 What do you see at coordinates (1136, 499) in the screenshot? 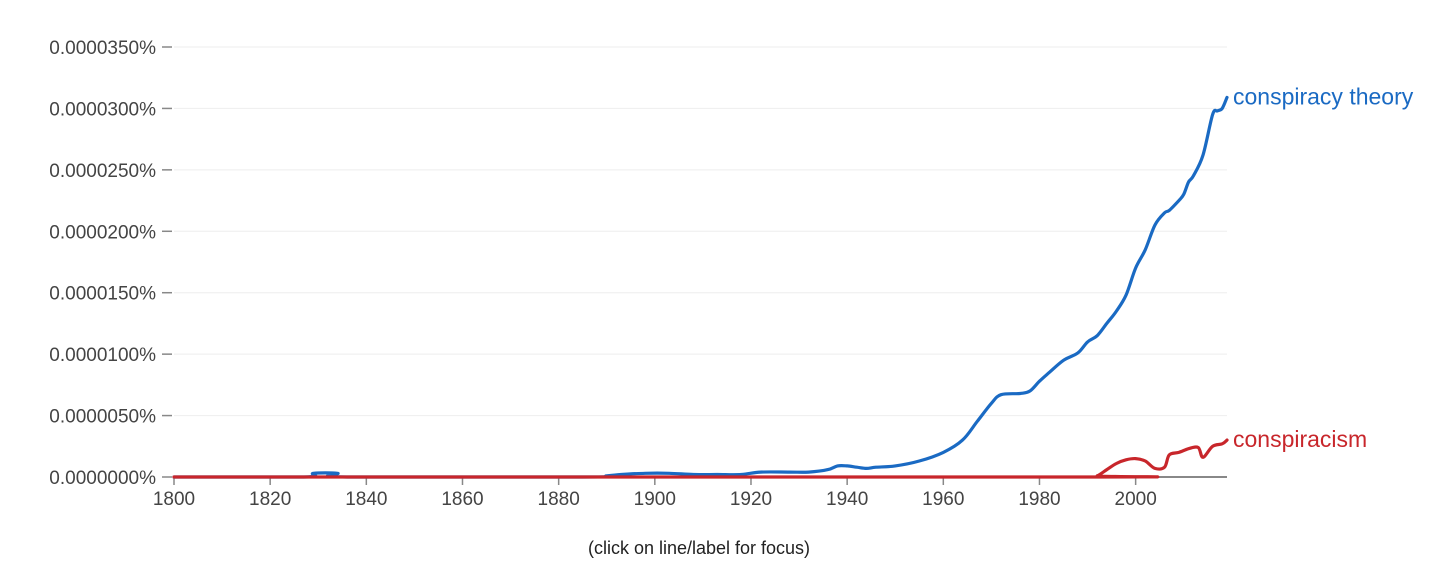
I see `x-tick-label: 2000` at bounding box center [1136, 499].